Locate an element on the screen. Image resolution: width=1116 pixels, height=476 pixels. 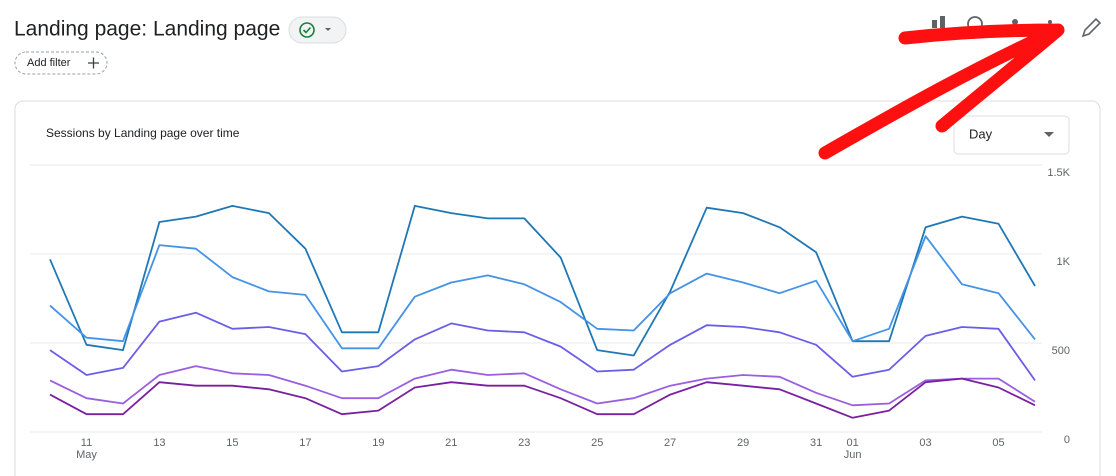
x-tick-label: 13 is located at coordinates (159, 443).